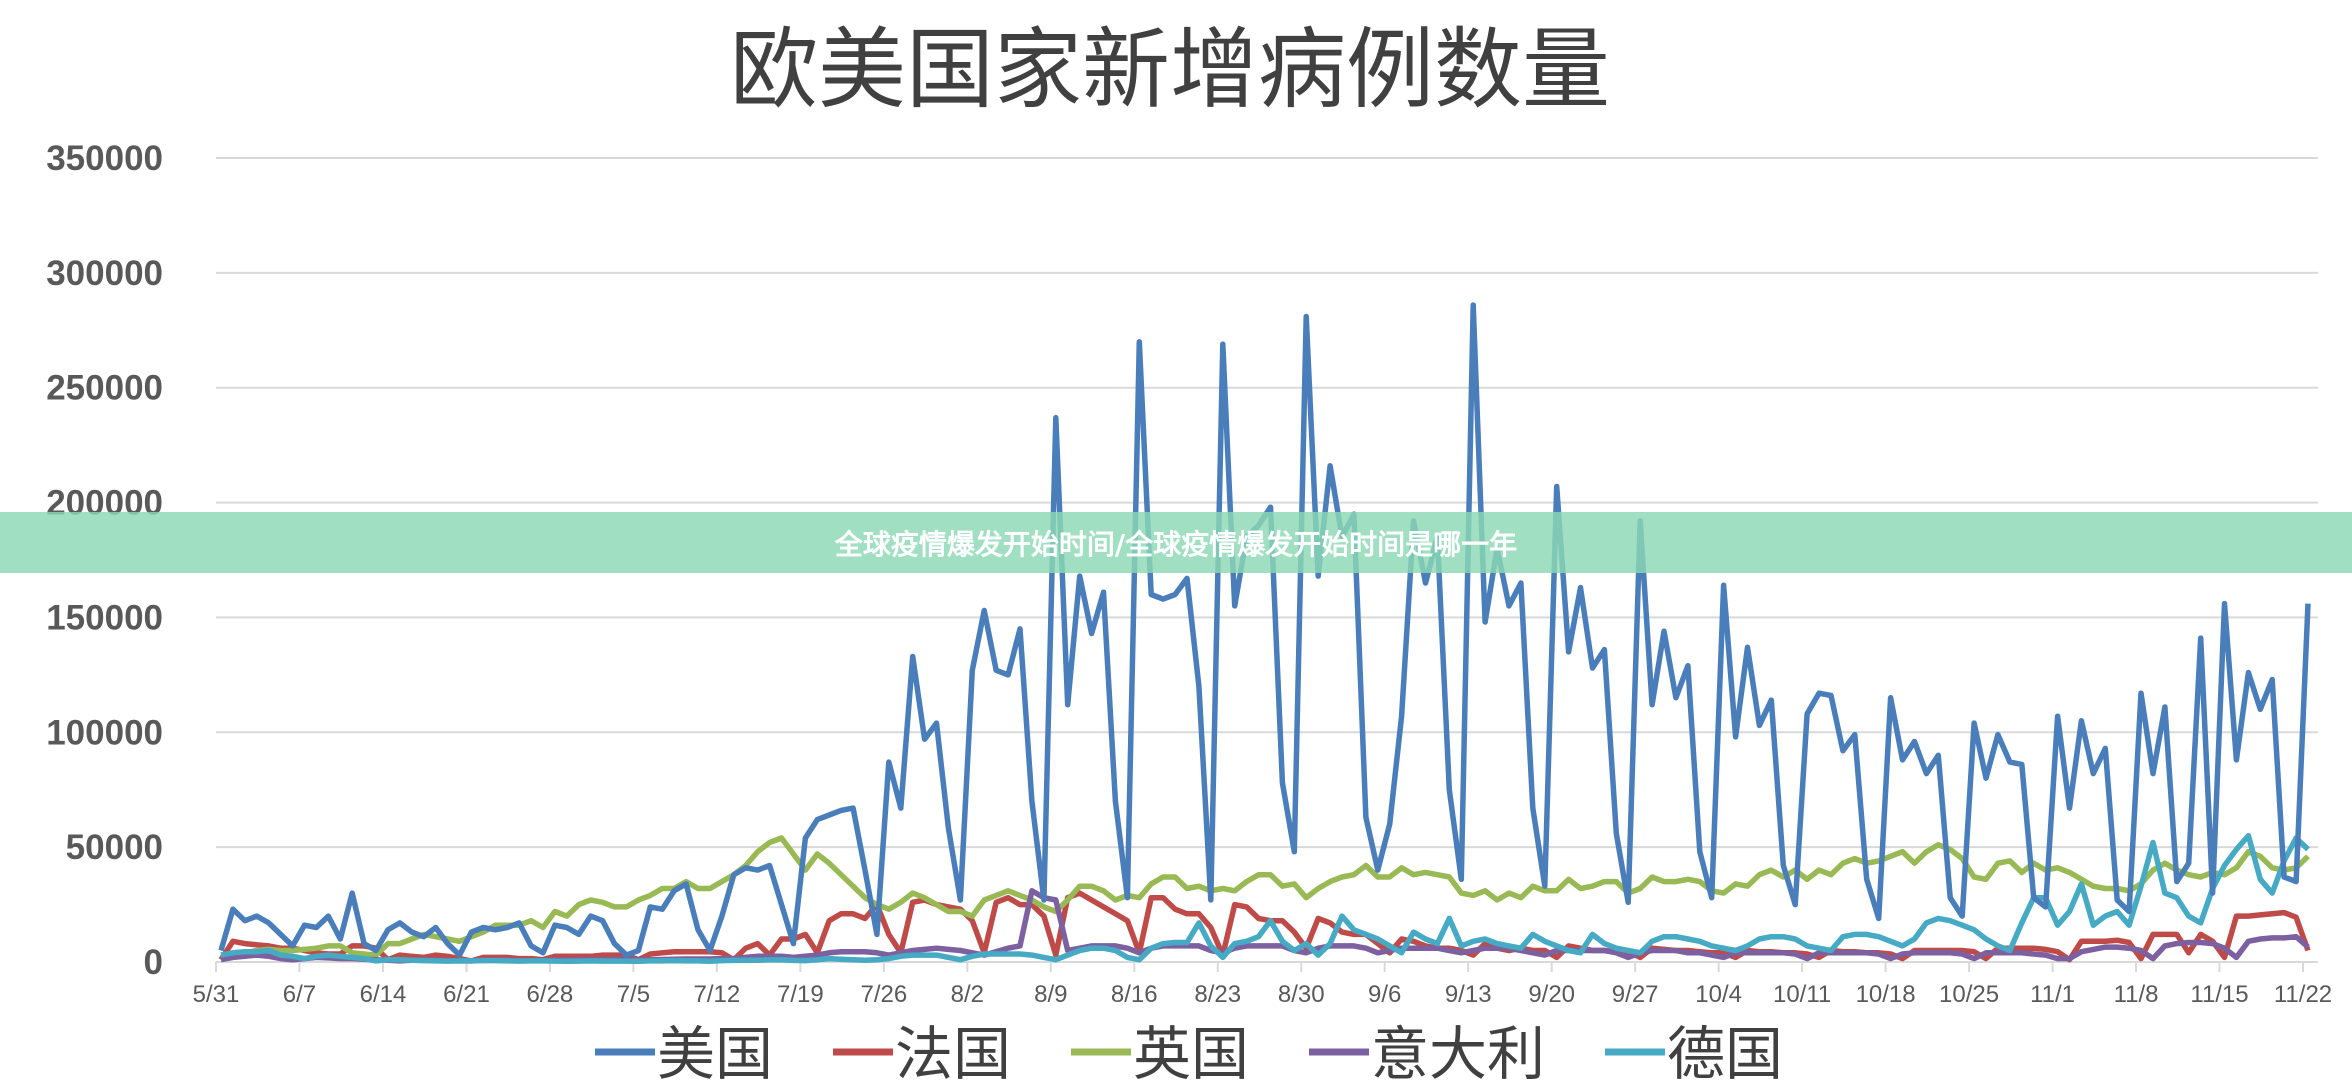 This screenshot has width=2352, height=1084. Describe the element at coordinates (104, 273) in the screenshot. I see `y-tick-label: 300000` at that location.